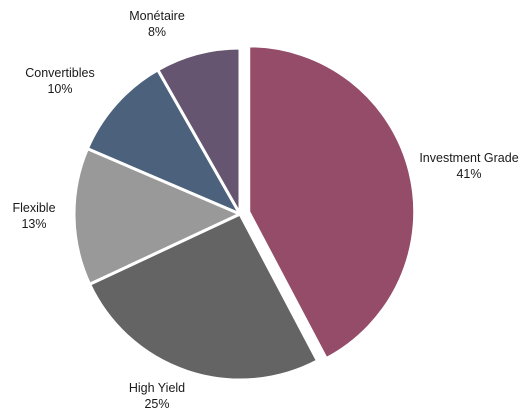 Image resolution: width=529 pixels, height=412 pixels. Describe the element at coordinates (468, 174) in the screenshot. I see `slice-value-label: 41%` at that location.